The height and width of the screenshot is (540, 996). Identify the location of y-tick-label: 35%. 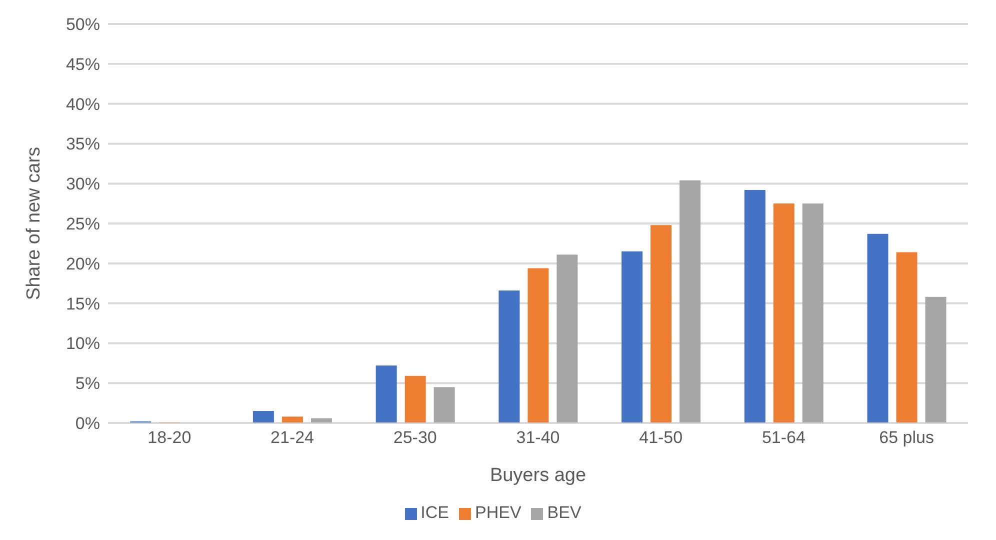
(83, 144).